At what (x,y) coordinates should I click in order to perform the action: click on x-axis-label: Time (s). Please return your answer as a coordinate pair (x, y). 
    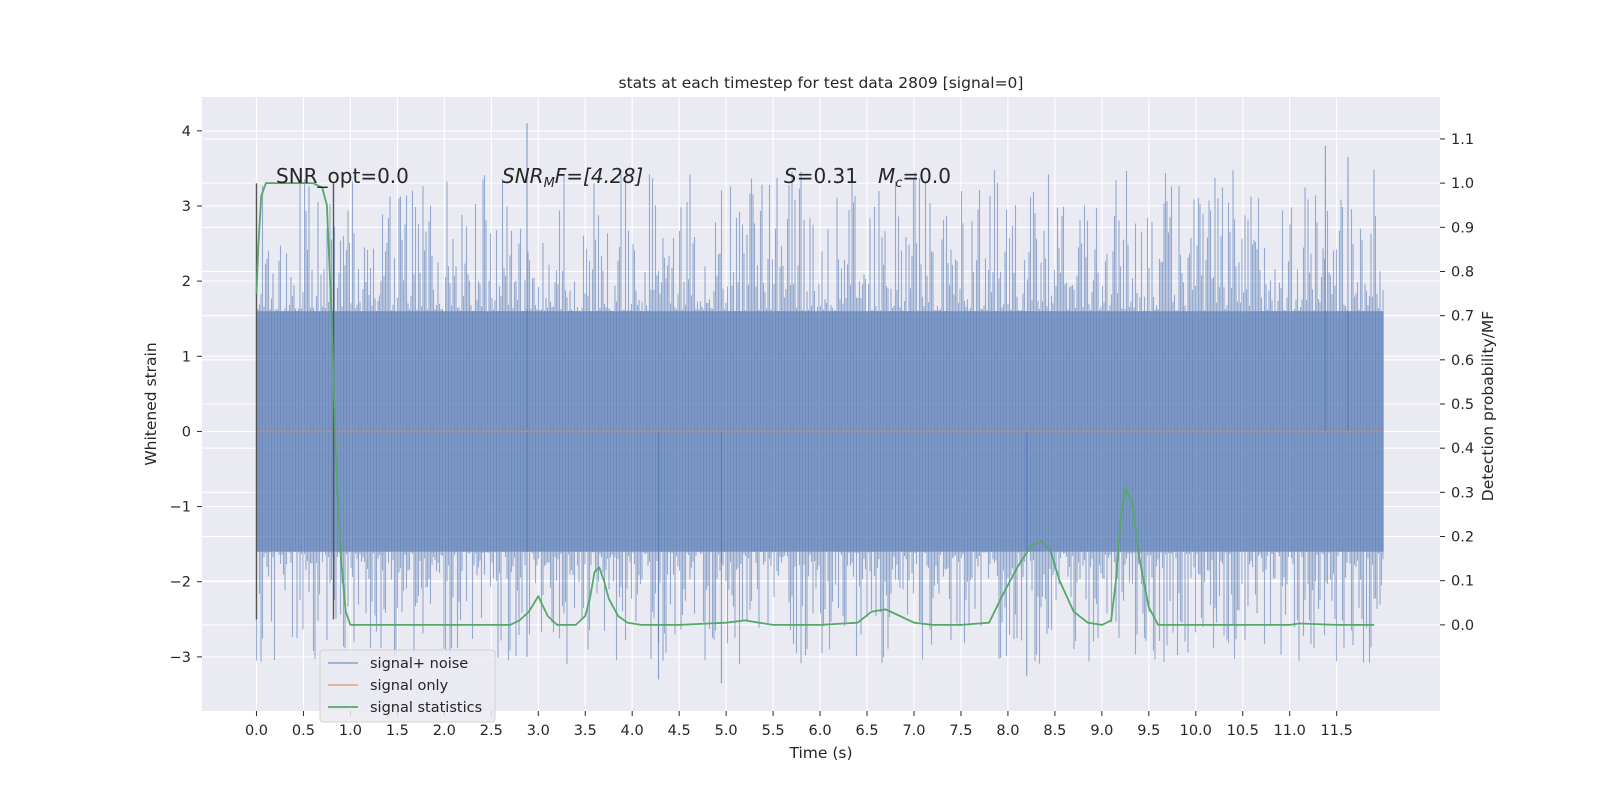
    Looking at the image, I should click on (820, 753).